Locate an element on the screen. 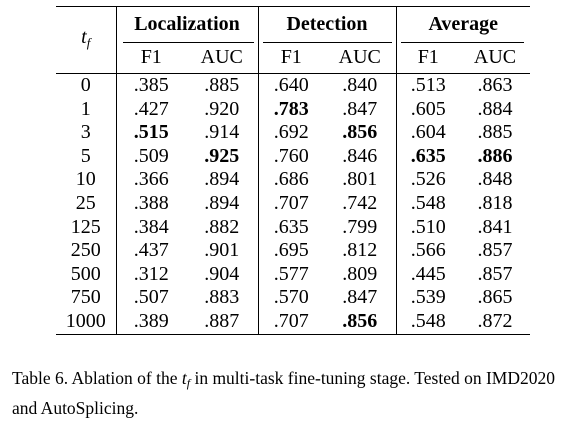  cell-average-f1: .445 is located at coordinates (427, 274).